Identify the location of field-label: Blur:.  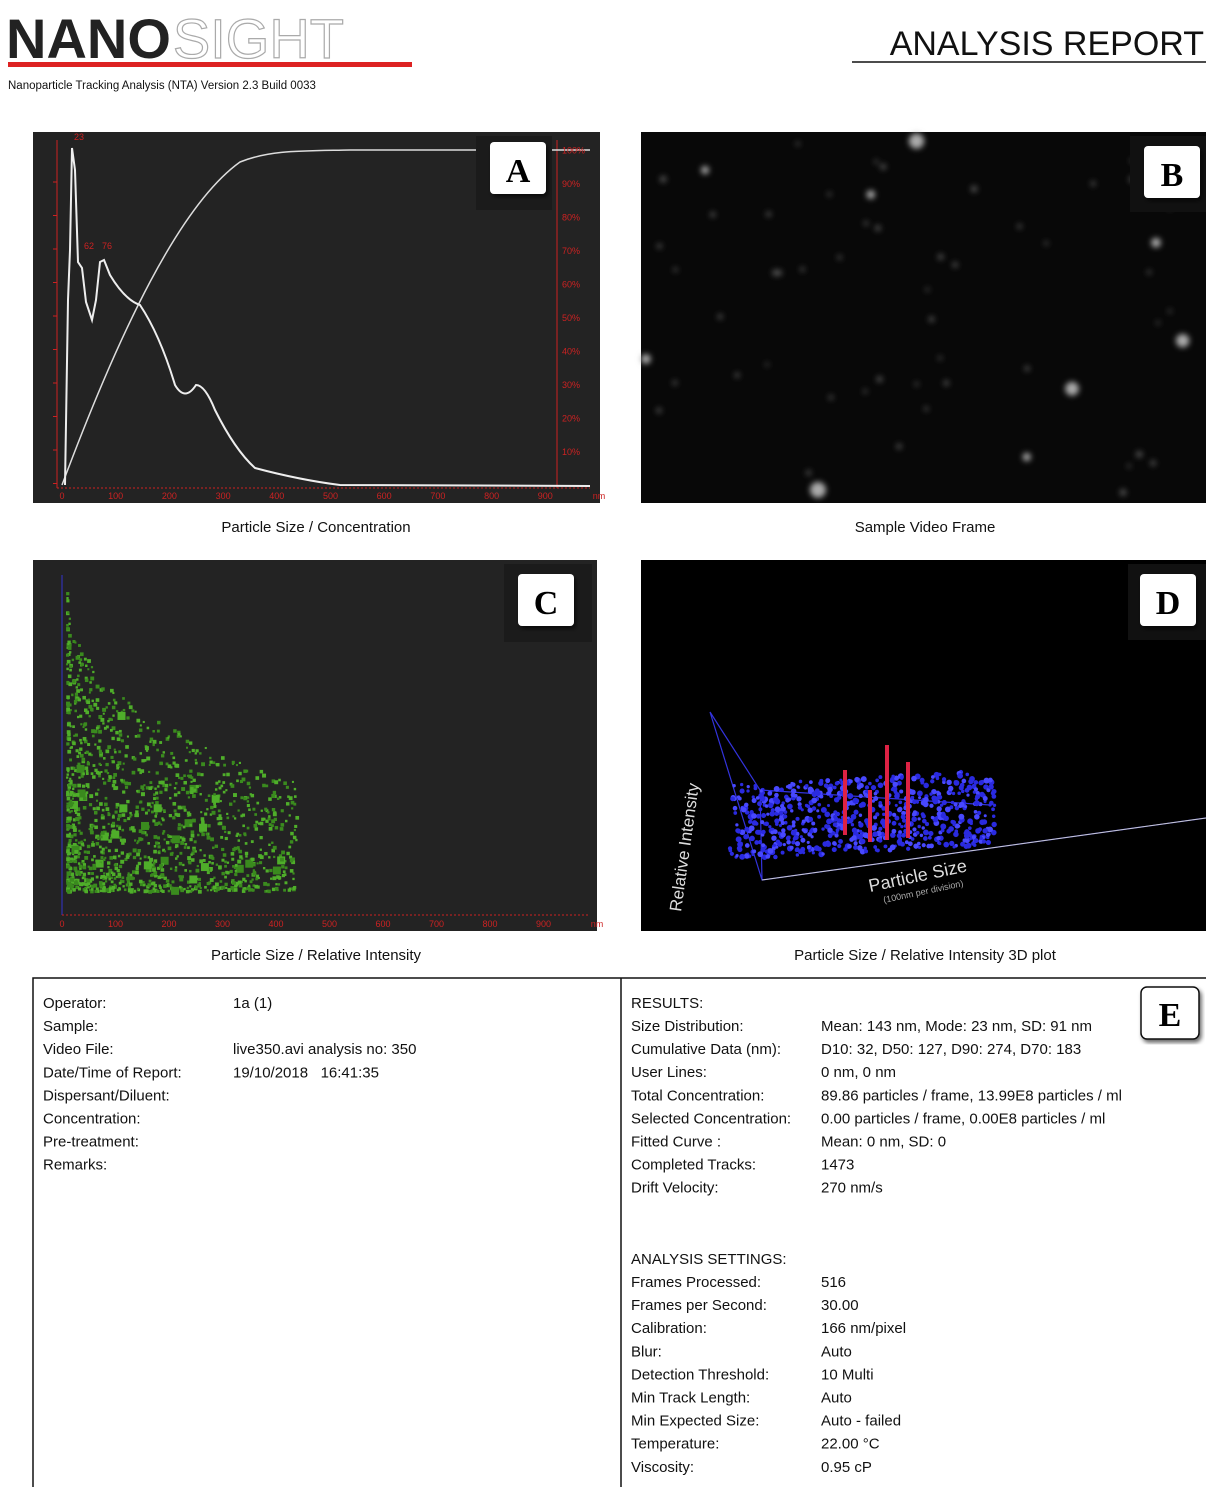
(646, 1351).